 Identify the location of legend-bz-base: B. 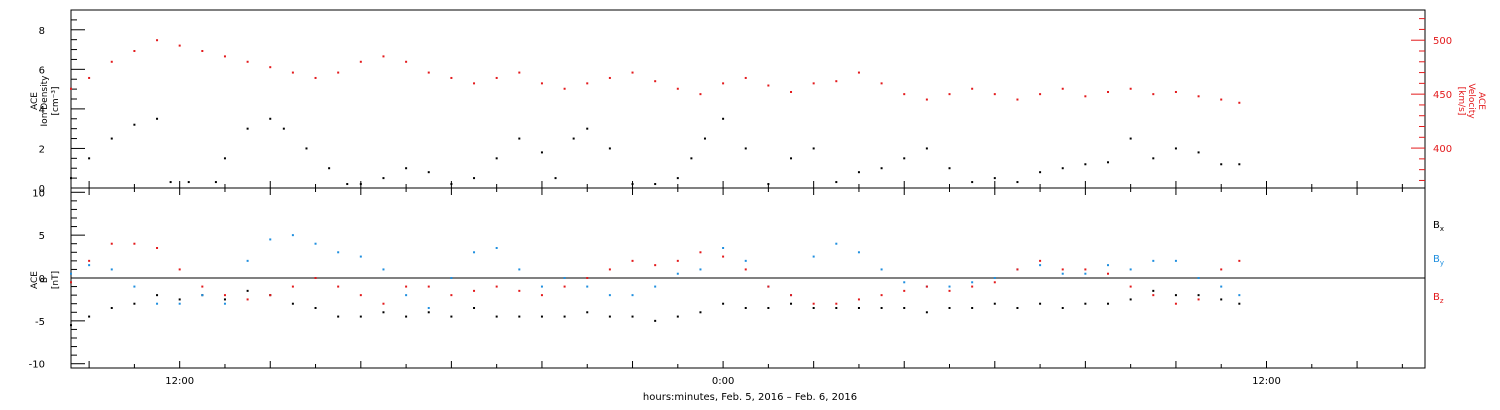
(1436, 297).